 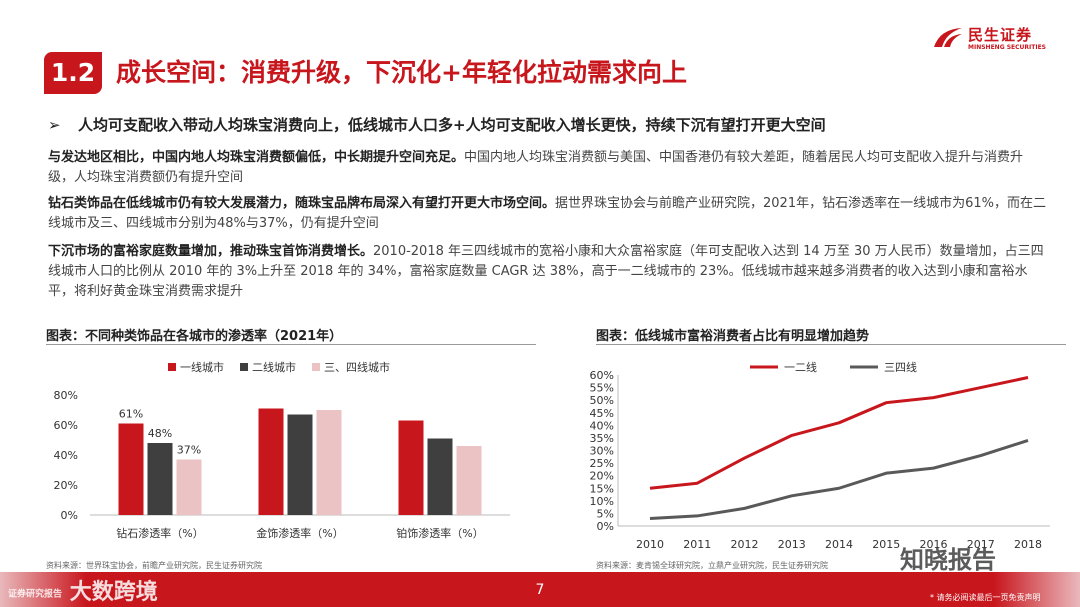 What do you see at coordinates (66, 395) in the screenshot?
I see `y-tick-label: 80%` at bounding box center [66, 395].